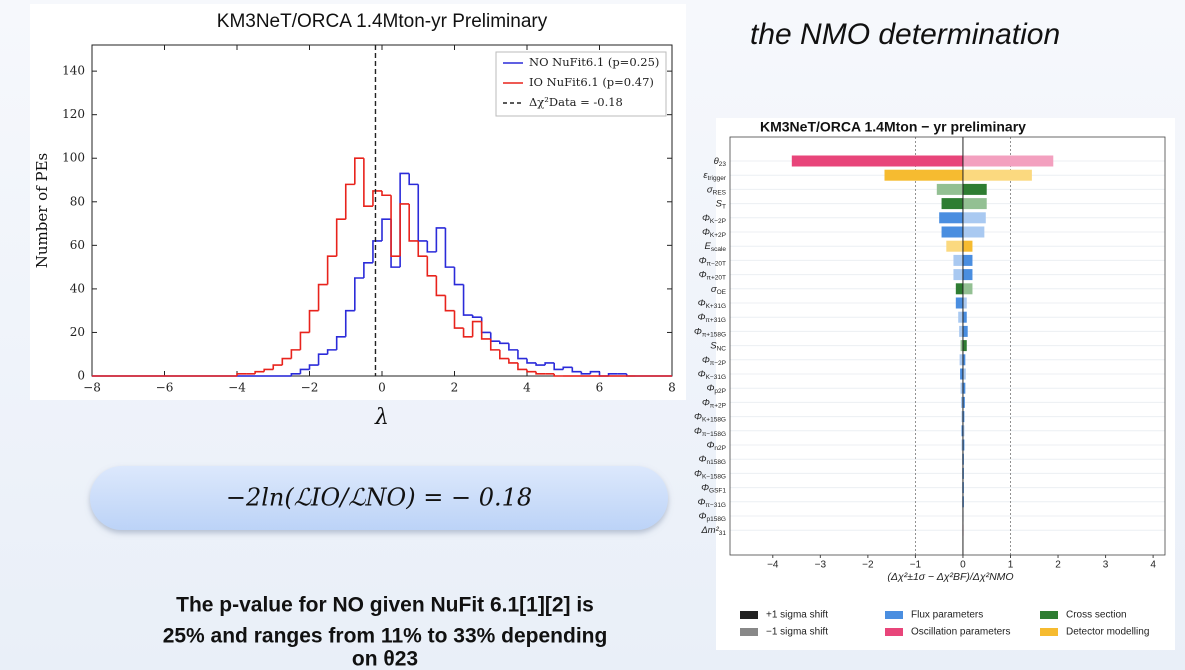  I want to click on category-symbol: Δm², so click(709, 530).